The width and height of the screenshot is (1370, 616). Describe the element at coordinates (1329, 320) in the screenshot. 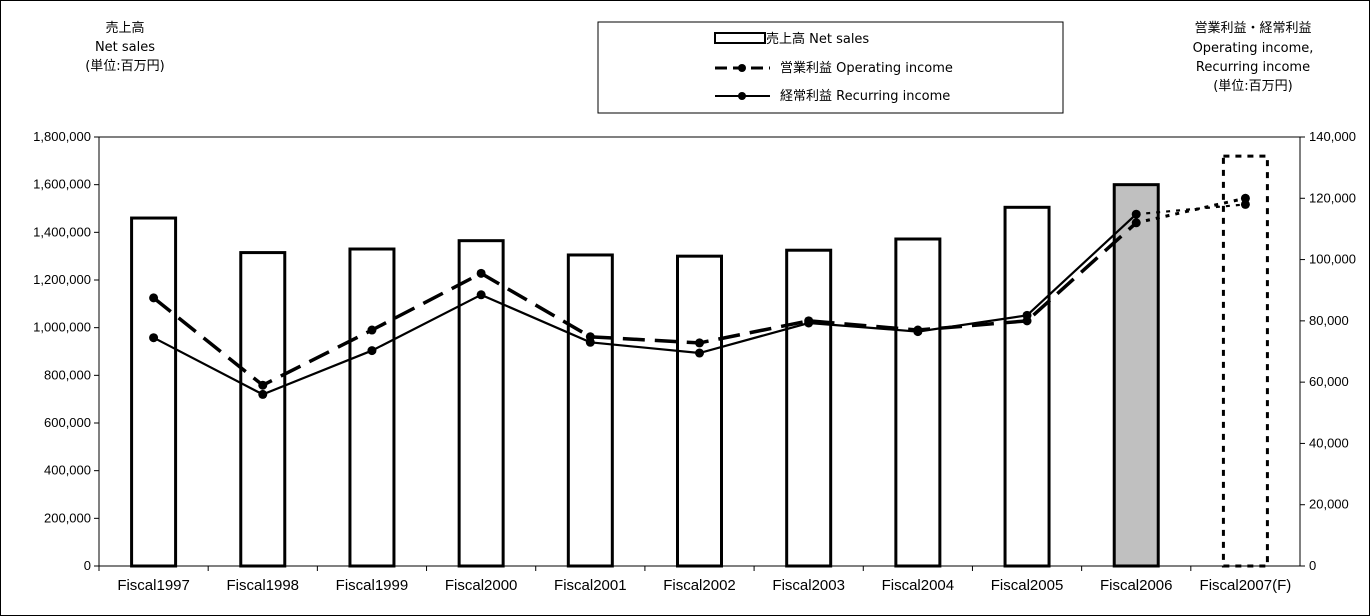

I see `right-tick-label: 80,000` at that location.